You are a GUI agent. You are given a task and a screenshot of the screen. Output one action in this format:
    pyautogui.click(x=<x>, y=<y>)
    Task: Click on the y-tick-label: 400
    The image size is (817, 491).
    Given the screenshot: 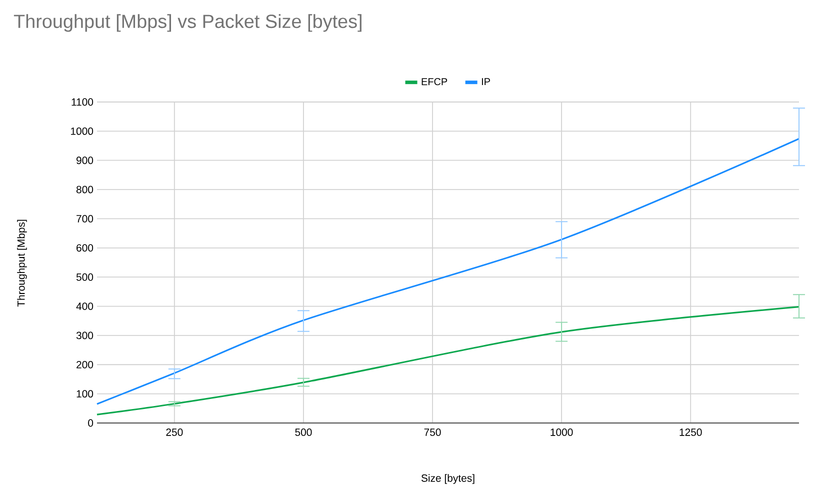 What is the action you would take?
    pyautogui.click(x=85, y=306)
    